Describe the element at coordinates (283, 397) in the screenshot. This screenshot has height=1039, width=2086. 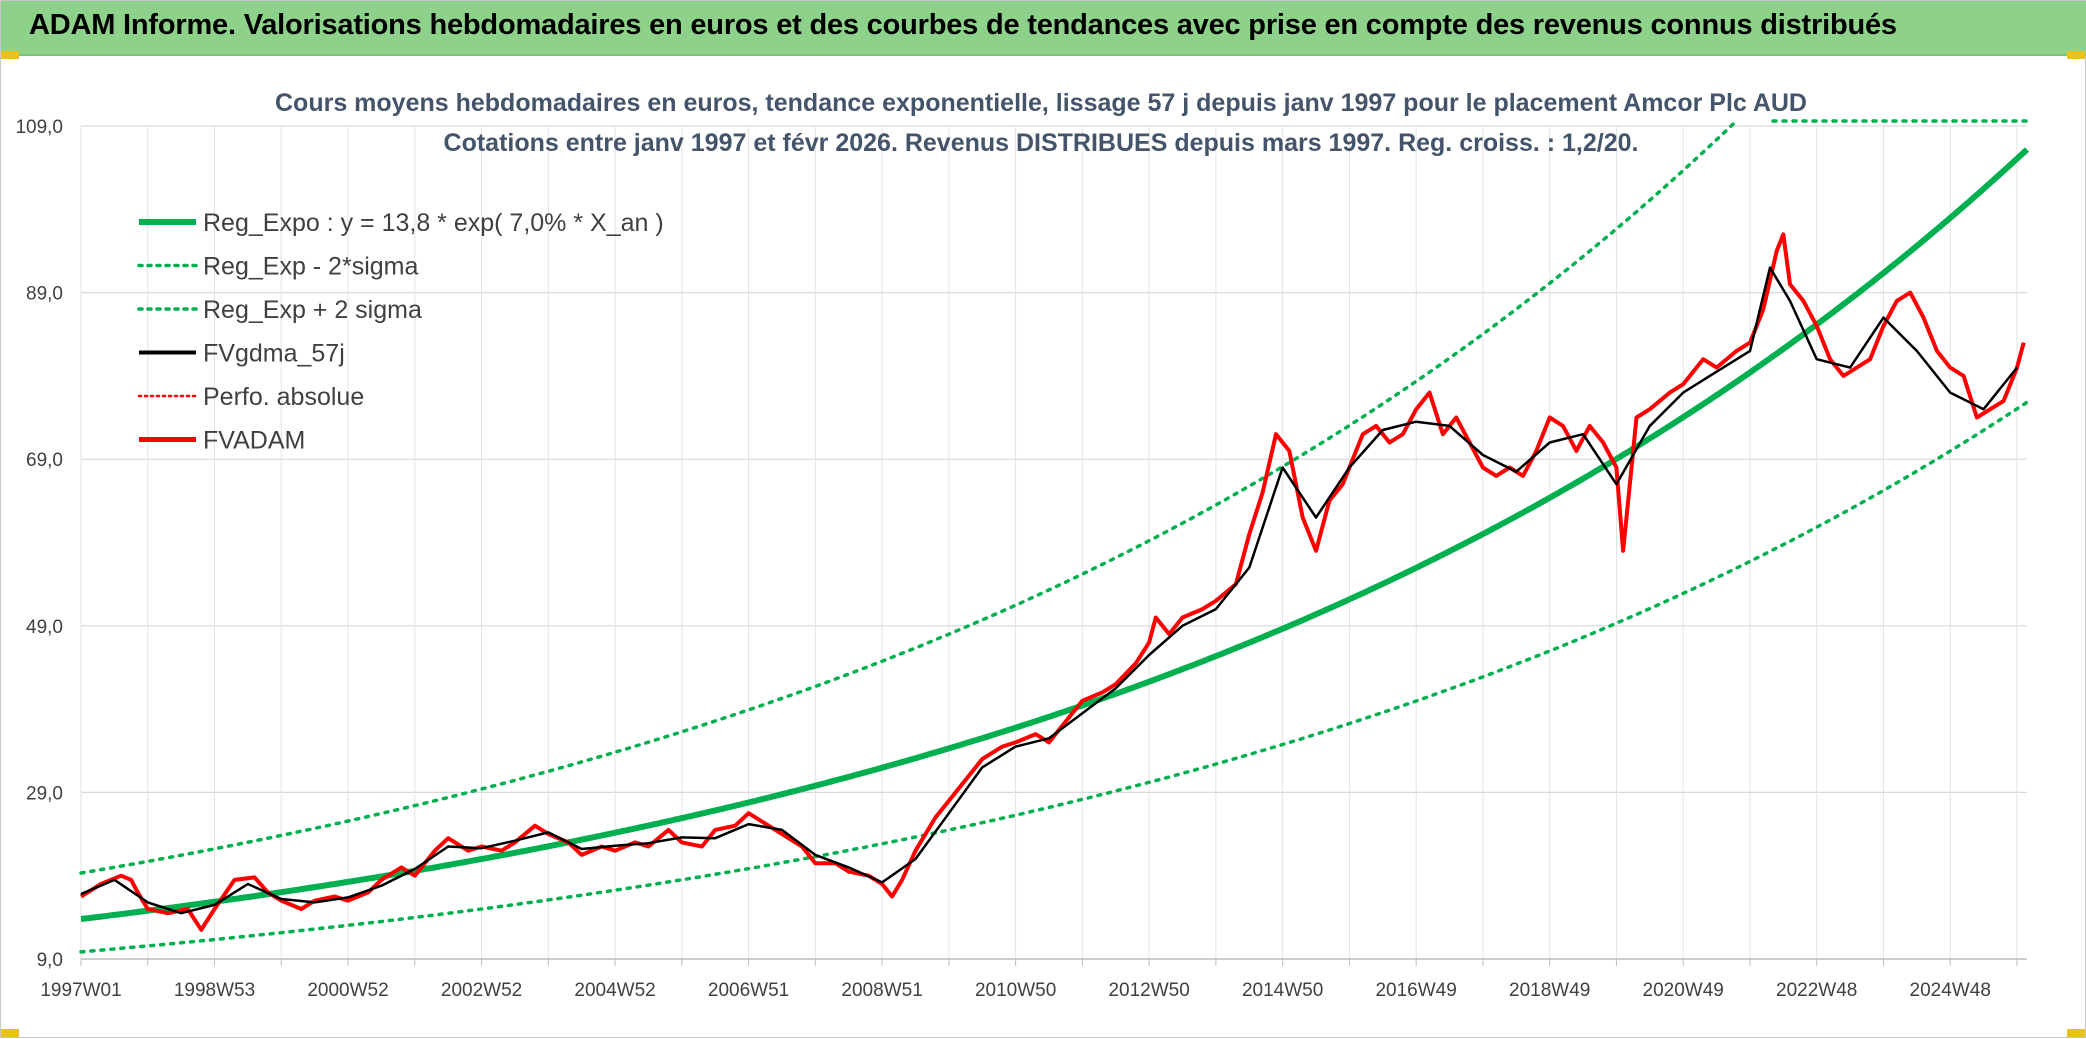
I see `legend-perfo-label: Perfo. absolue` at that location.